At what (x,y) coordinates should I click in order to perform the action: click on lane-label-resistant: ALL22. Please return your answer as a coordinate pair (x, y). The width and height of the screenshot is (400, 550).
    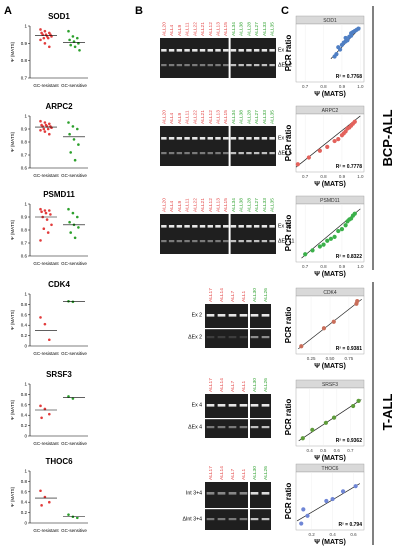
    Looking at the image, I should click on (195, 117).